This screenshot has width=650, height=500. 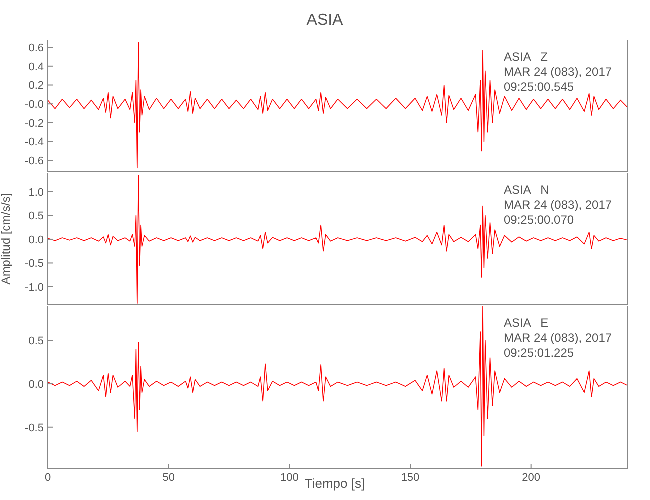 What do you see at coordinates (34, 162) in the screenshot?
I see `y-tick-label: -0.6` at bounding box center [34, 162].